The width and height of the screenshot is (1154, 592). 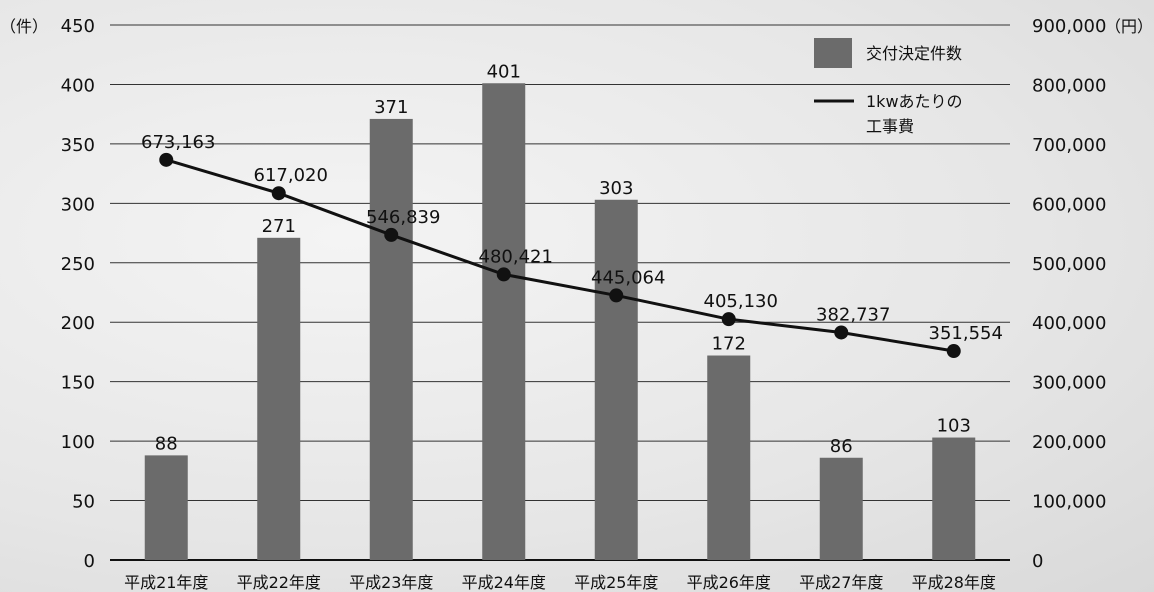 What do you see at coordinates (78, 264) in the screenshot?
I see `left-tick-label: 250` at bounding box center [78, 264].